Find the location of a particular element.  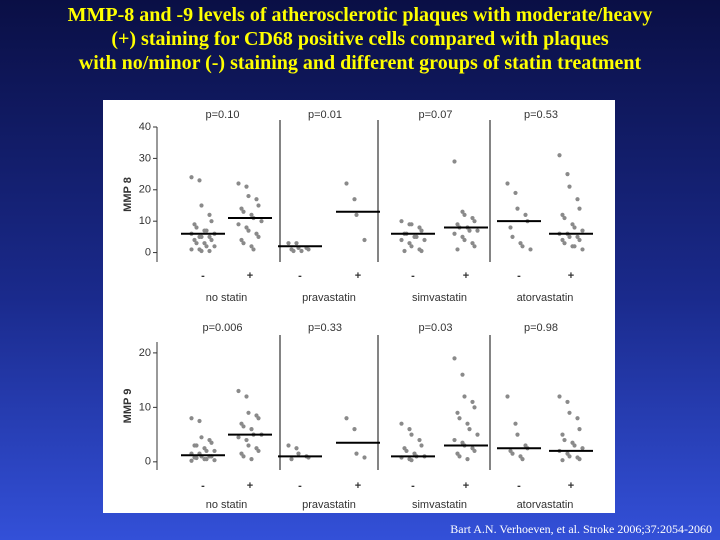

y-tick-label: 10 is located at coordinates (145, 221).